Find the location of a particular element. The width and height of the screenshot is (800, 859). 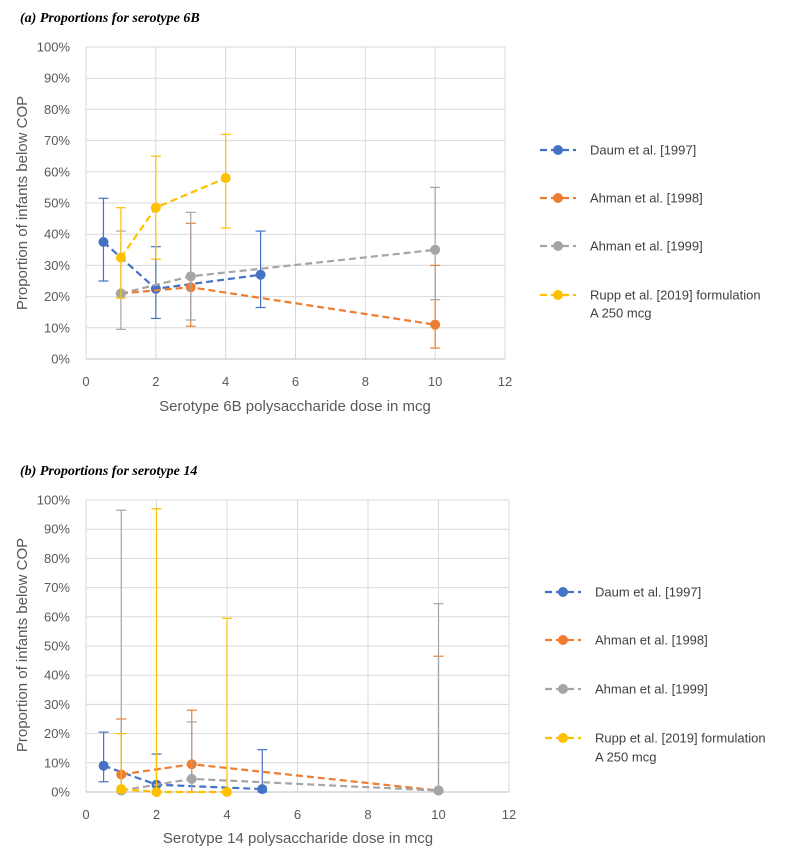

panel-b-y-axis-label: Proportion of infants below COP is located at coordinates (22, 645).